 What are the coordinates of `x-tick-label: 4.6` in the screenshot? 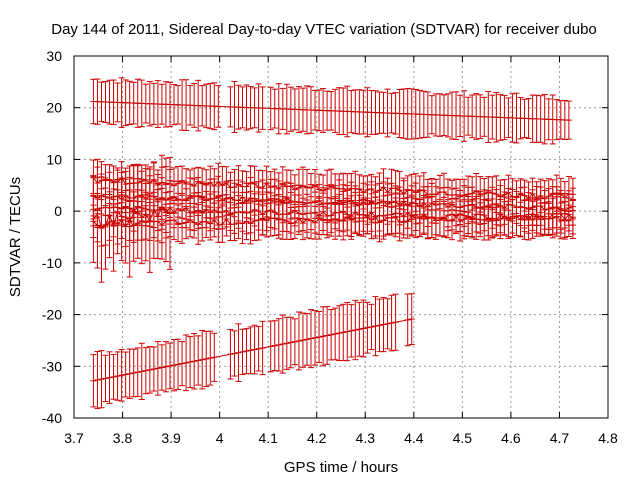 It's located at (511, 438).